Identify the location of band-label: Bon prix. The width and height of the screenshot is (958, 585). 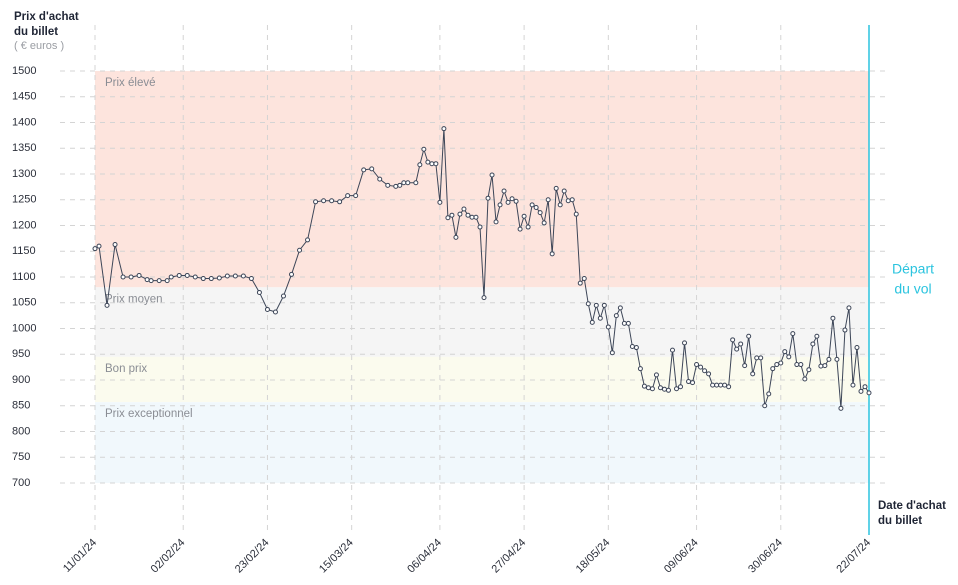
(126, 369).